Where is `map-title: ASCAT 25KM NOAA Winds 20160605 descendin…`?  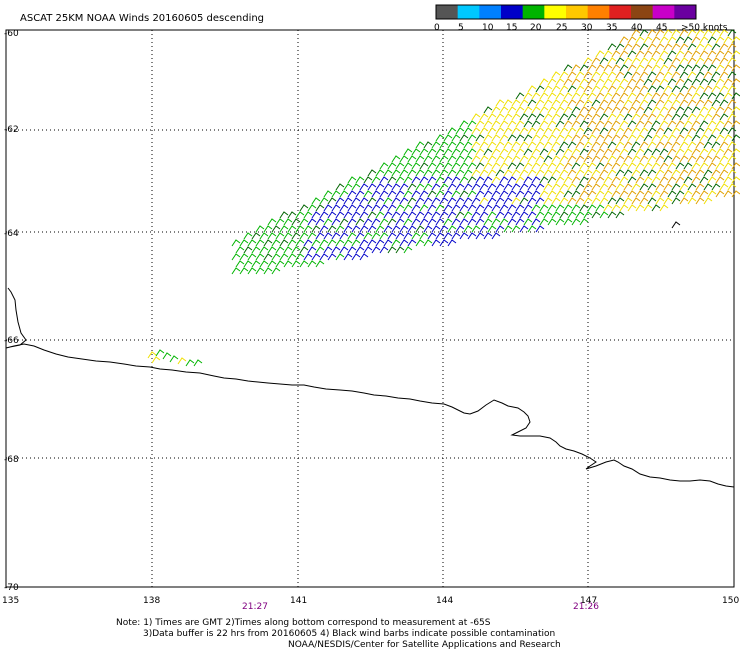 map-title: ASCAT 25KM NOAA Winds 20160605 descendin… is located at coordinates (142, 18).